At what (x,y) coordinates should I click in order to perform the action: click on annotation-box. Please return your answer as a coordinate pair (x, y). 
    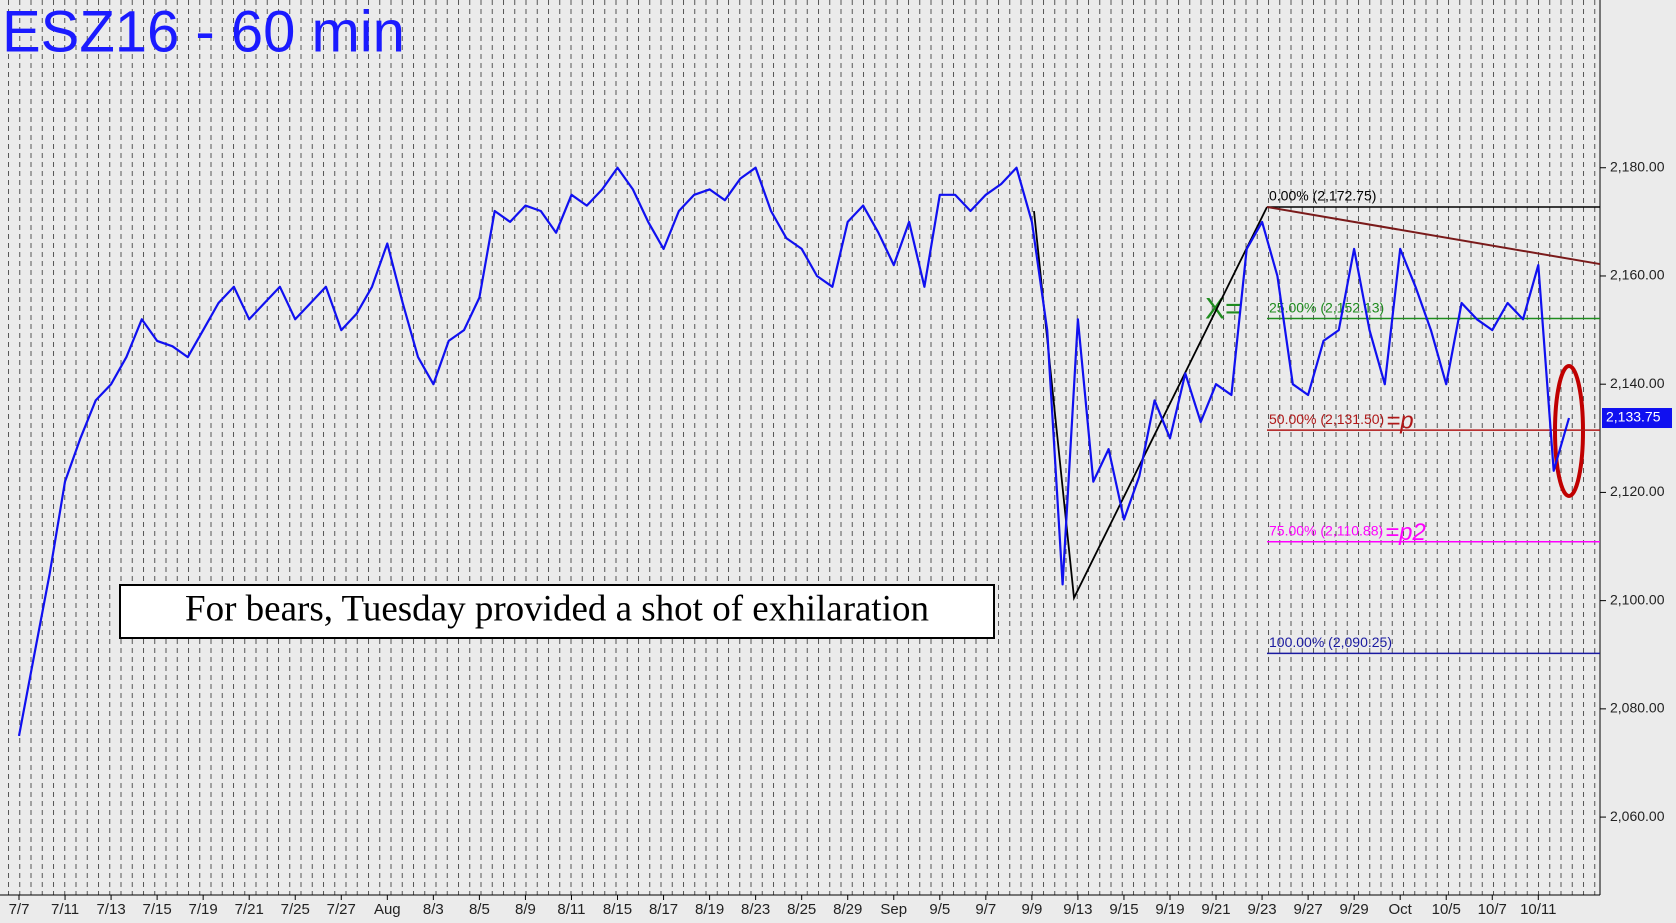
    Looking at the image, I should click on (557, 611).